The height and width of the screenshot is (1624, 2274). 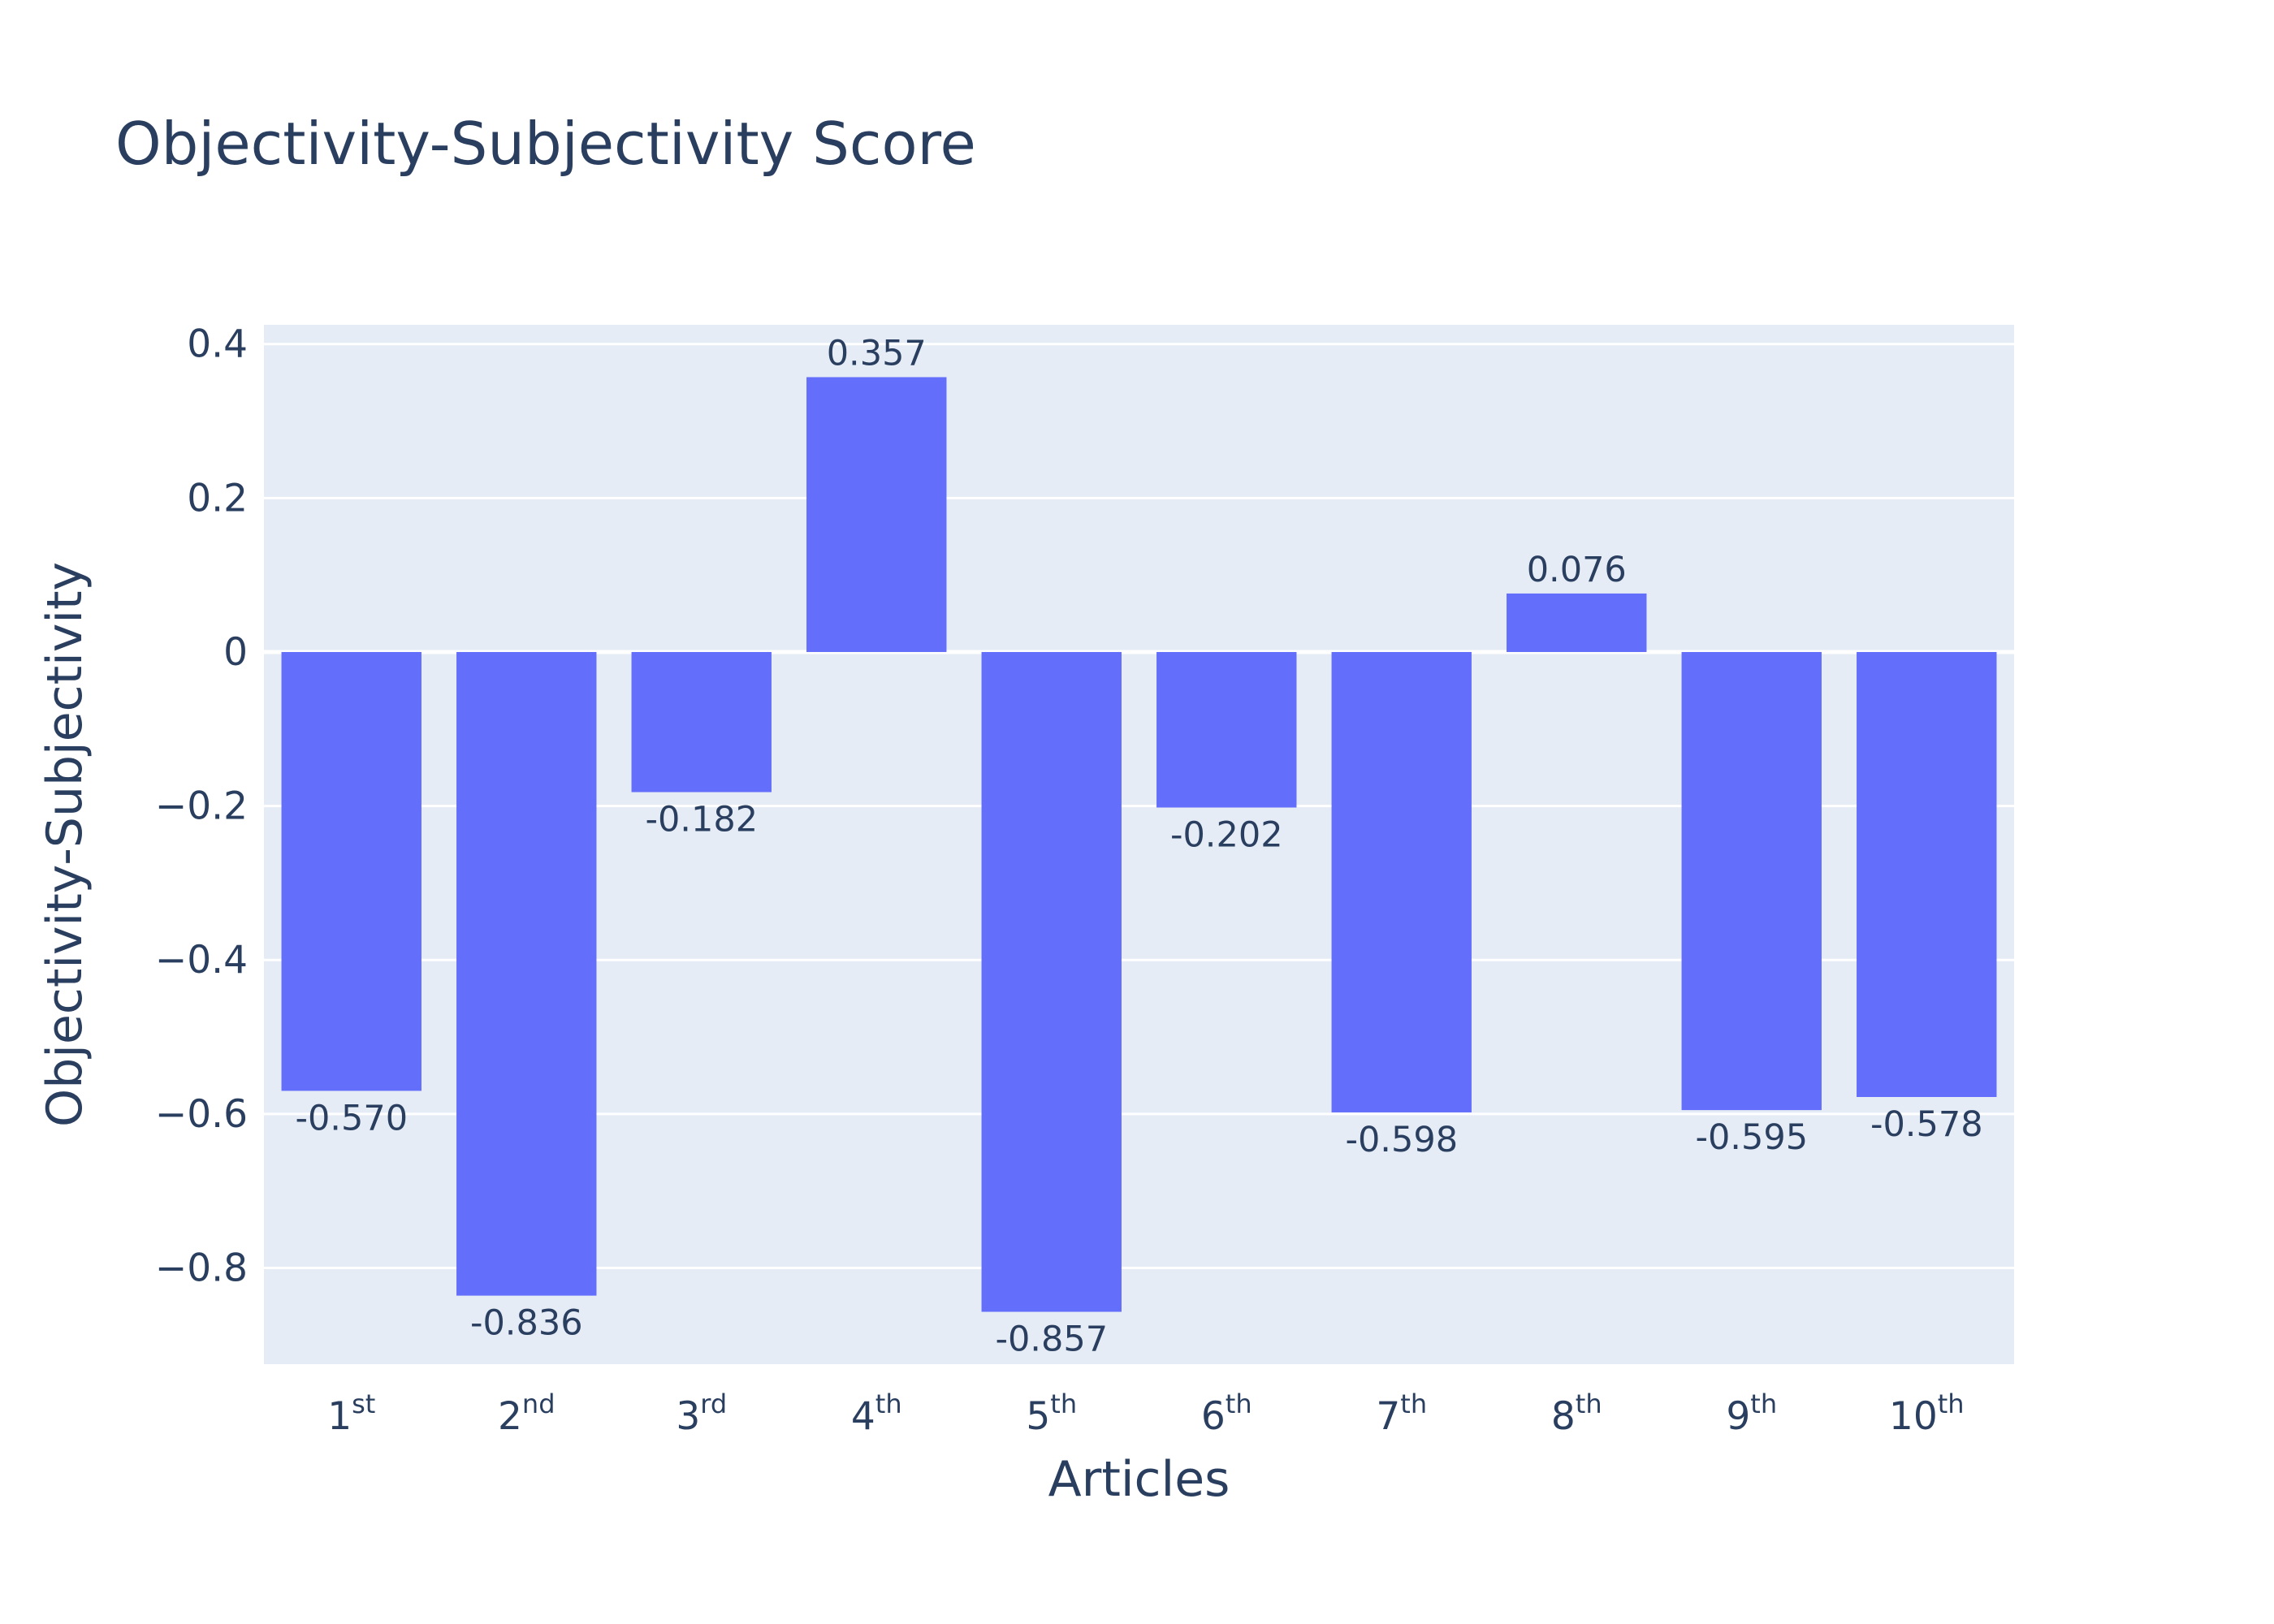 What do you see at coordinates (1226, 1414) in the screenshot?
I see `x-tick-label: 6th` at bounding box center [1226, 1414].